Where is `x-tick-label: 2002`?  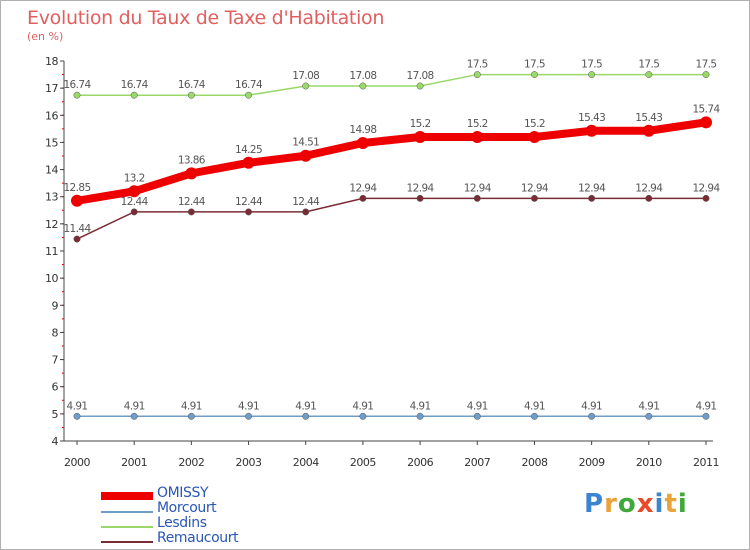
x-tick-label: 2002 is located at coordinates (191, 462).